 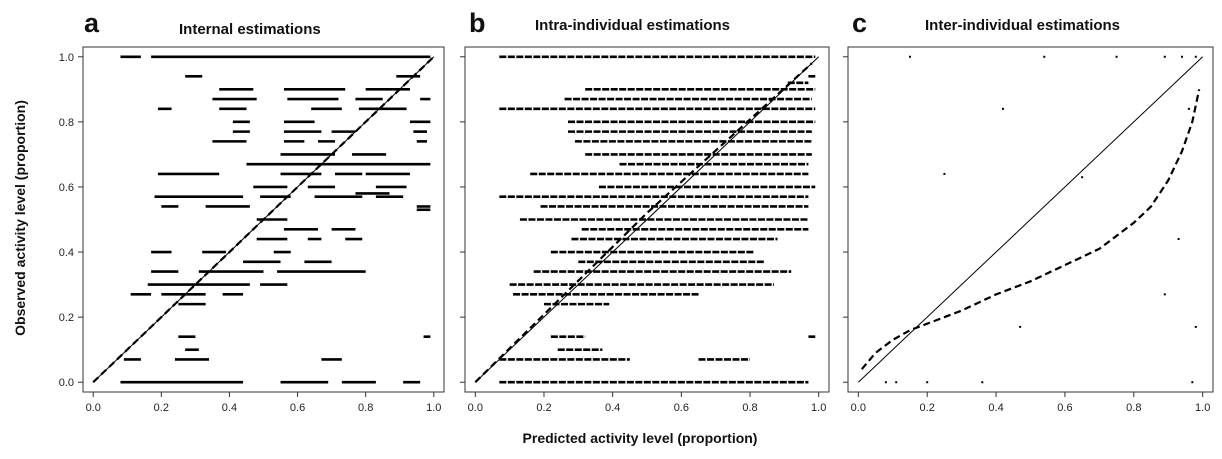 What do you see at coordinates (477, 23) in the screenshot?
I see `panel-label-b: b` at bounding box center [477, 23].